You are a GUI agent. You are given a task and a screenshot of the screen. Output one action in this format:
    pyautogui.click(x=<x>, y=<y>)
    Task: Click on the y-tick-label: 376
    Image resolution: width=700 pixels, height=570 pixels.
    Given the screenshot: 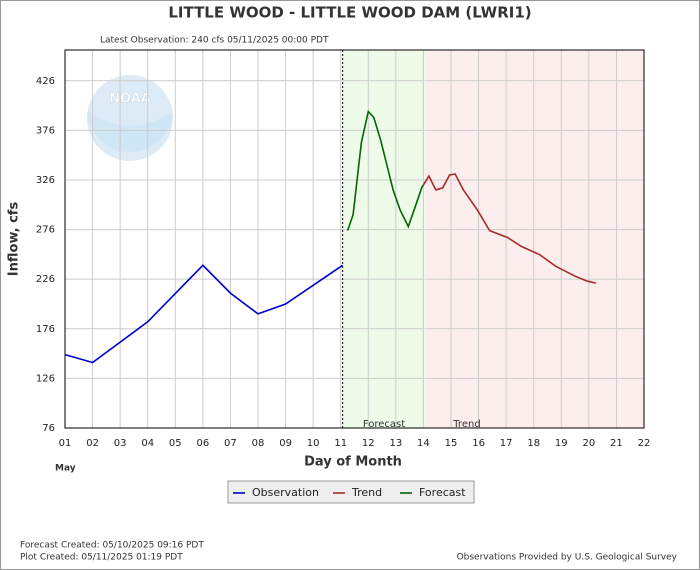 What is the action you would take?
    pyautogui.click(x=45, y=130)
    